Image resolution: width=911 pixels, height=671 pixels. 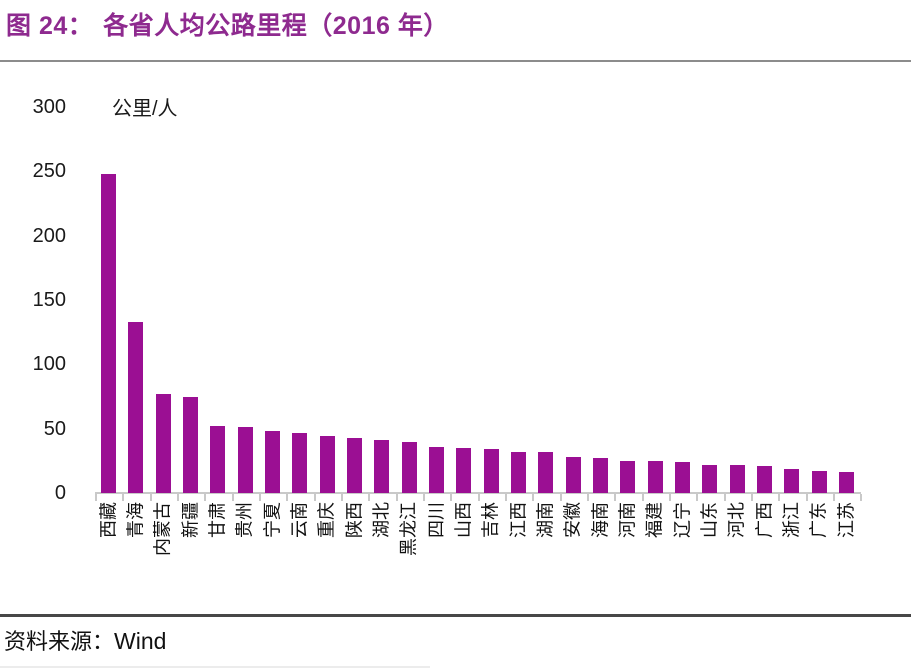 I want to click on x-axis-label: 内蒙古, so click(x=163, y=556).